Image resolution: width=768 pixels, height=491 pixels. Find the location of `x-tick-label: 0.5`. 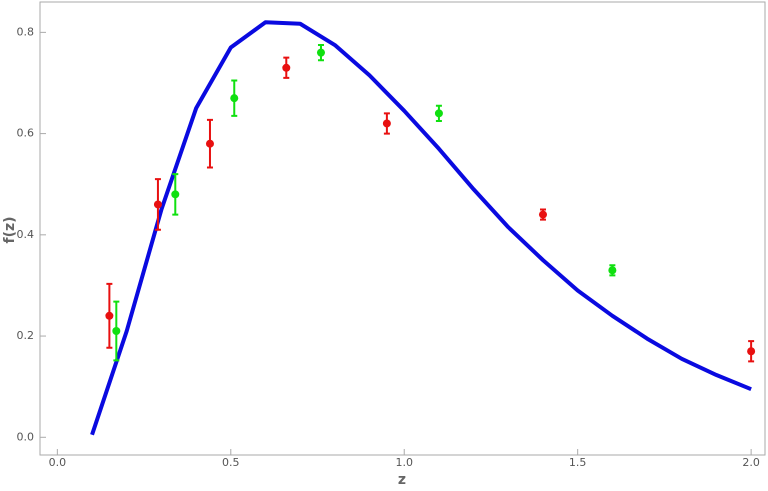

x-tick-label: 0.5 is located at coordinates (231, 462).